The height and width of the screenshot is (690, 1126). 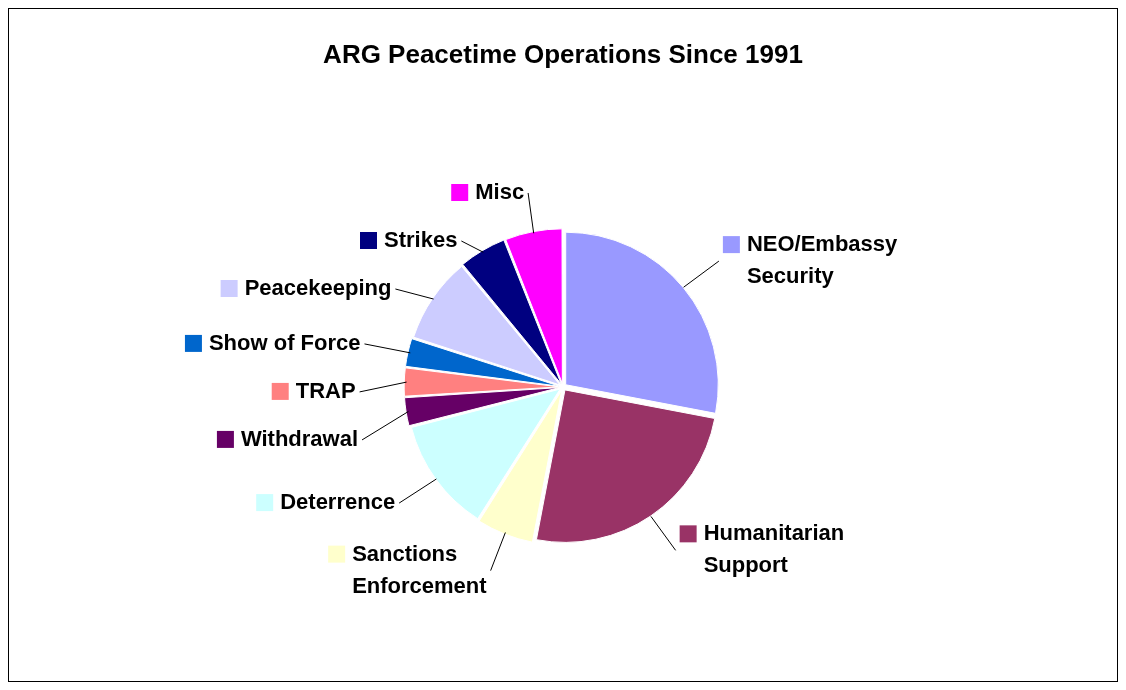 What do you see at coordinates (325, 390) in the screenshot?
I see `legend-label: TRAP` at bounding box center [325, 390].